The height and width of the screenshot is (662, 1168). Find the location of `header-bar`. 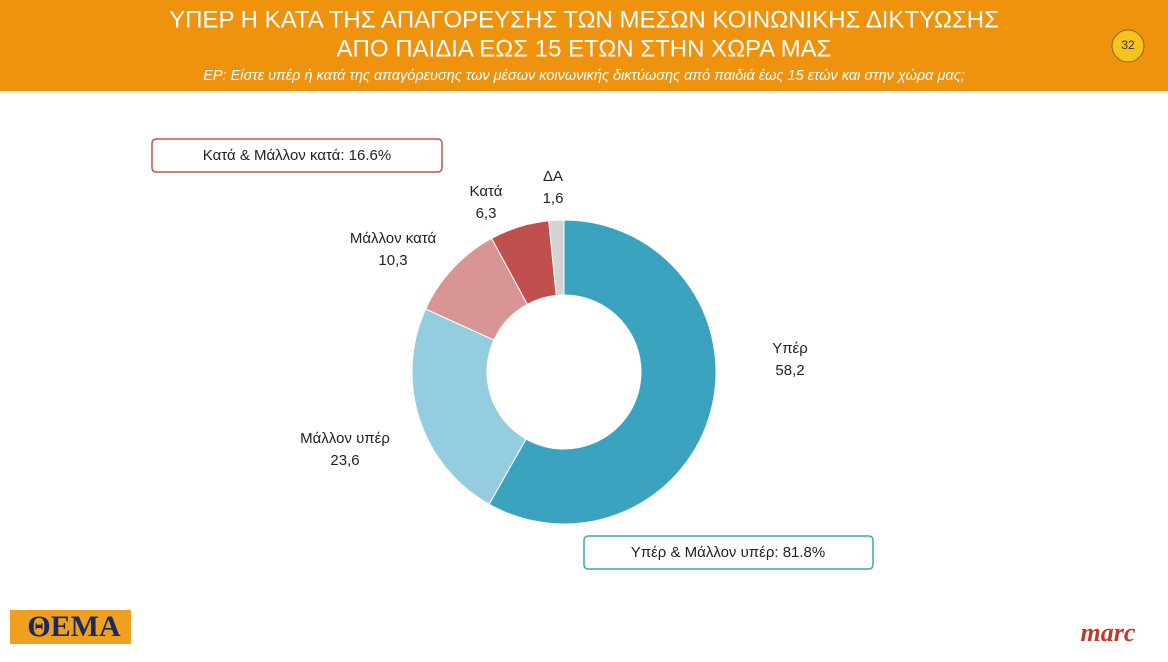

header-bar is located at coordinates (584, 45).